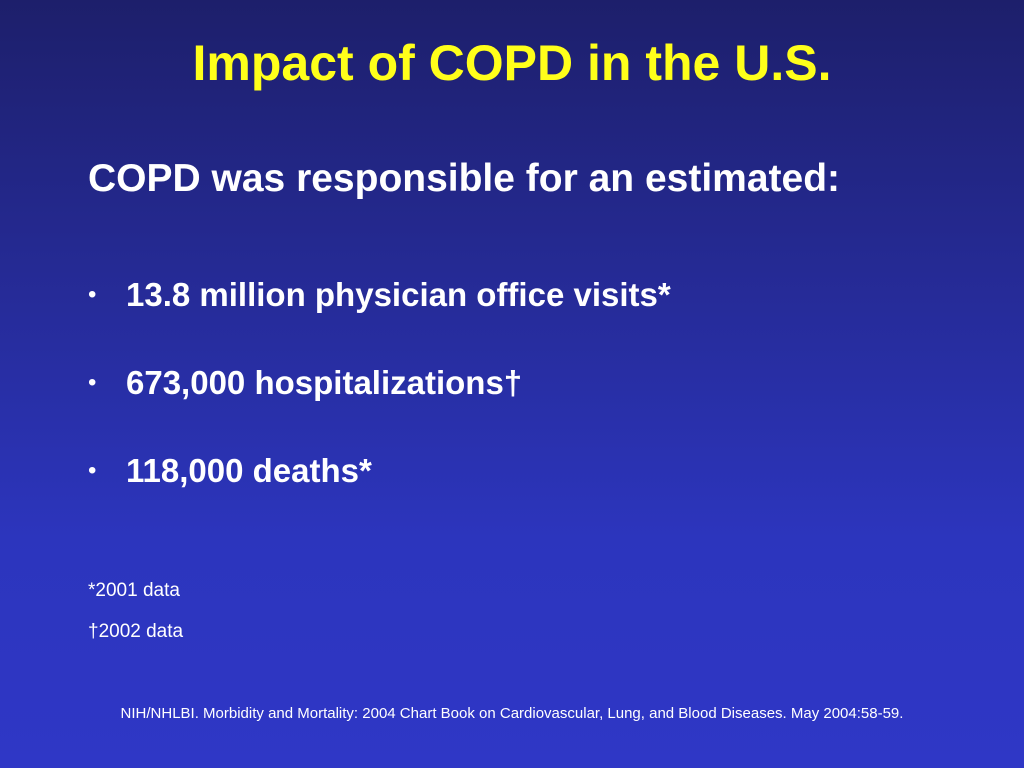 This screenshot has height=768, width=1024. What do you see at coordinates (136, 631) in the screenshot?
I see `footnote-2002: †2002 data` at bounding box center [136, 631].